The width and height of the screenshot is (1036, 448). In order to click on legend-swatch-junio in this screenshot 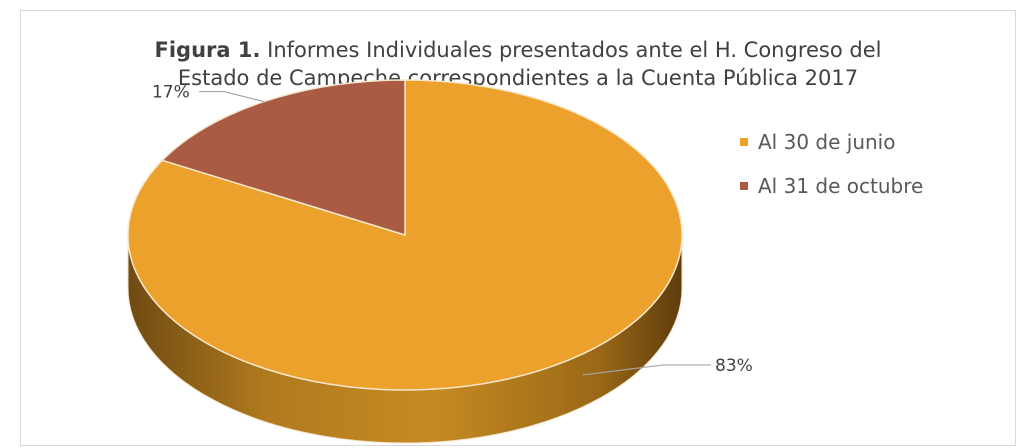, I will do `click(744, 142)`.